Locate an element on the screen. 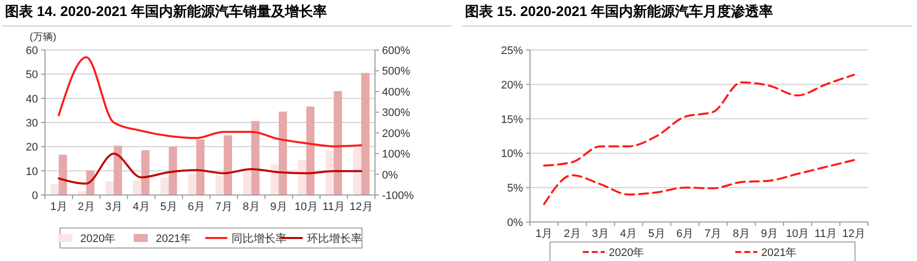 The height and width of the screenshot is (261, 917). y2-tick-label: 400% is located at coordinates (396, 92).